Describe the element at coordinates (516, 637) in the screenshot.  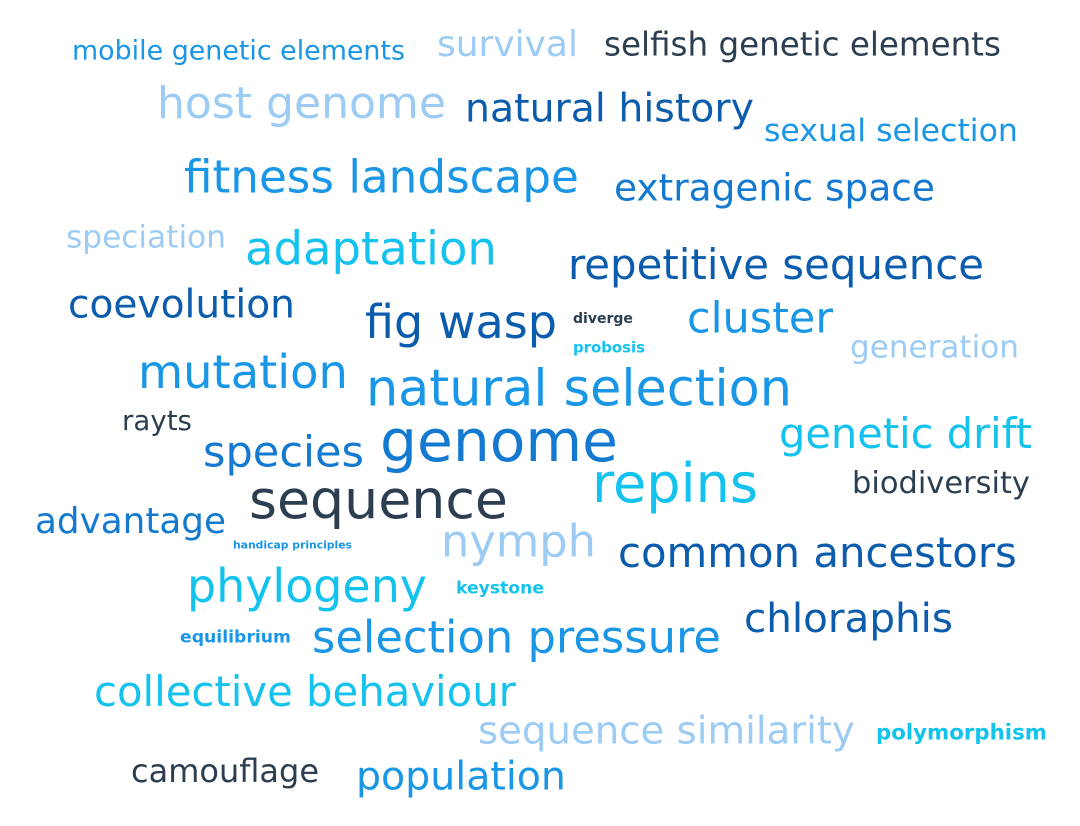
I see `word-selection-pressure: selection pressure` at that location.